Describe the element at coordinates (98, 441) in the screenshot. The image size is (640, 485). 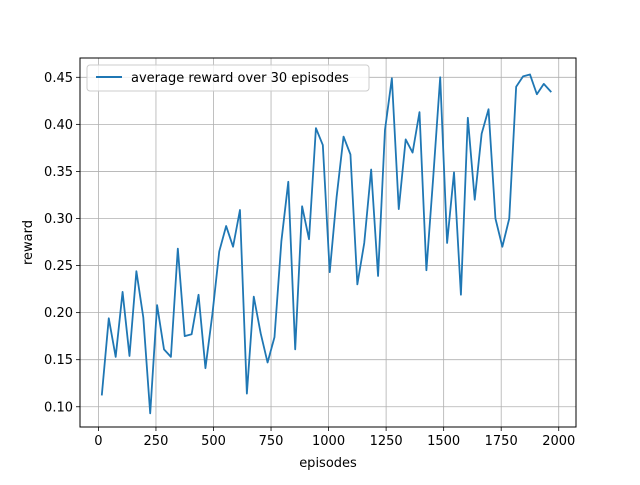
I see `x-tick-label: 0` at that location.